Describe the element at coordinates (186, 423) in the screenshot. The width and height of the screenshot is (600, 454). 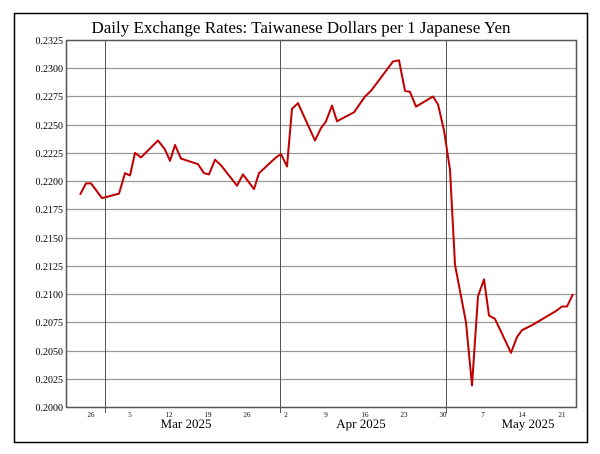
I see `month-label: Mar 2025` at that location.